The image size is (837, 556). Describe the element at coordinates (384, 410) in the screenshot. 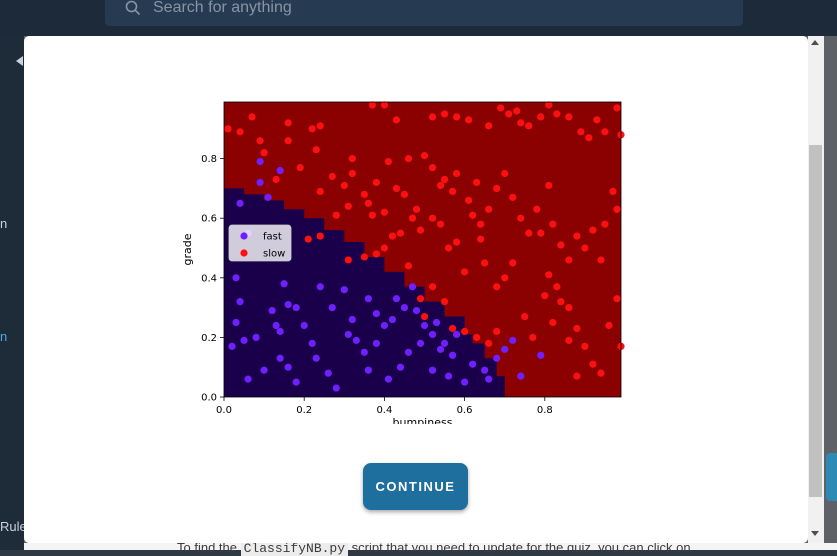

I see `x-tick-label: 0.4` at that location.